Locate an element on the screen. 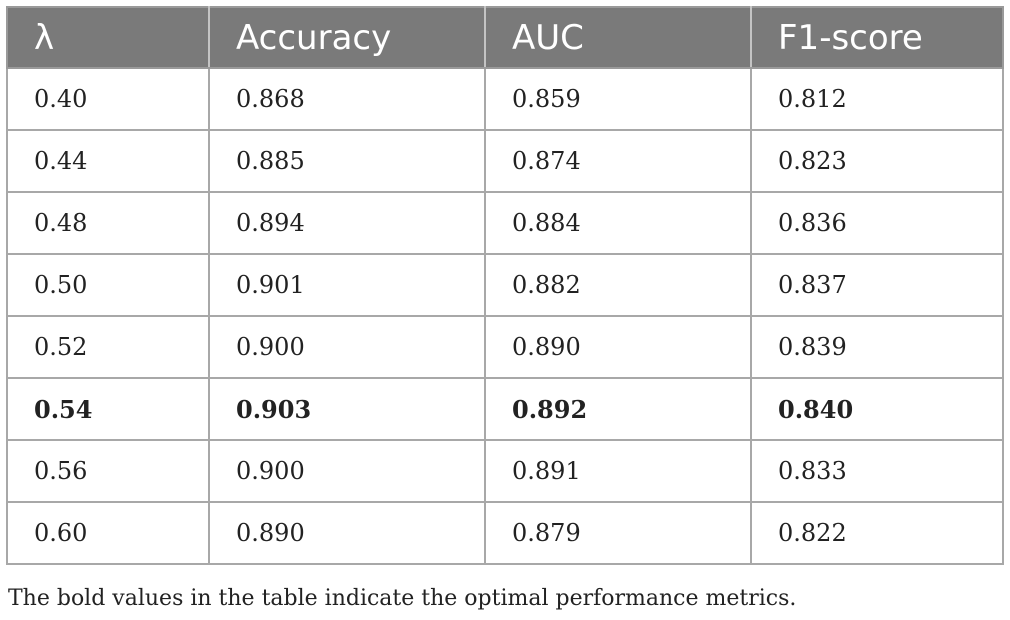  cell-auc: 0.882 is located at coordinates (618, 285).